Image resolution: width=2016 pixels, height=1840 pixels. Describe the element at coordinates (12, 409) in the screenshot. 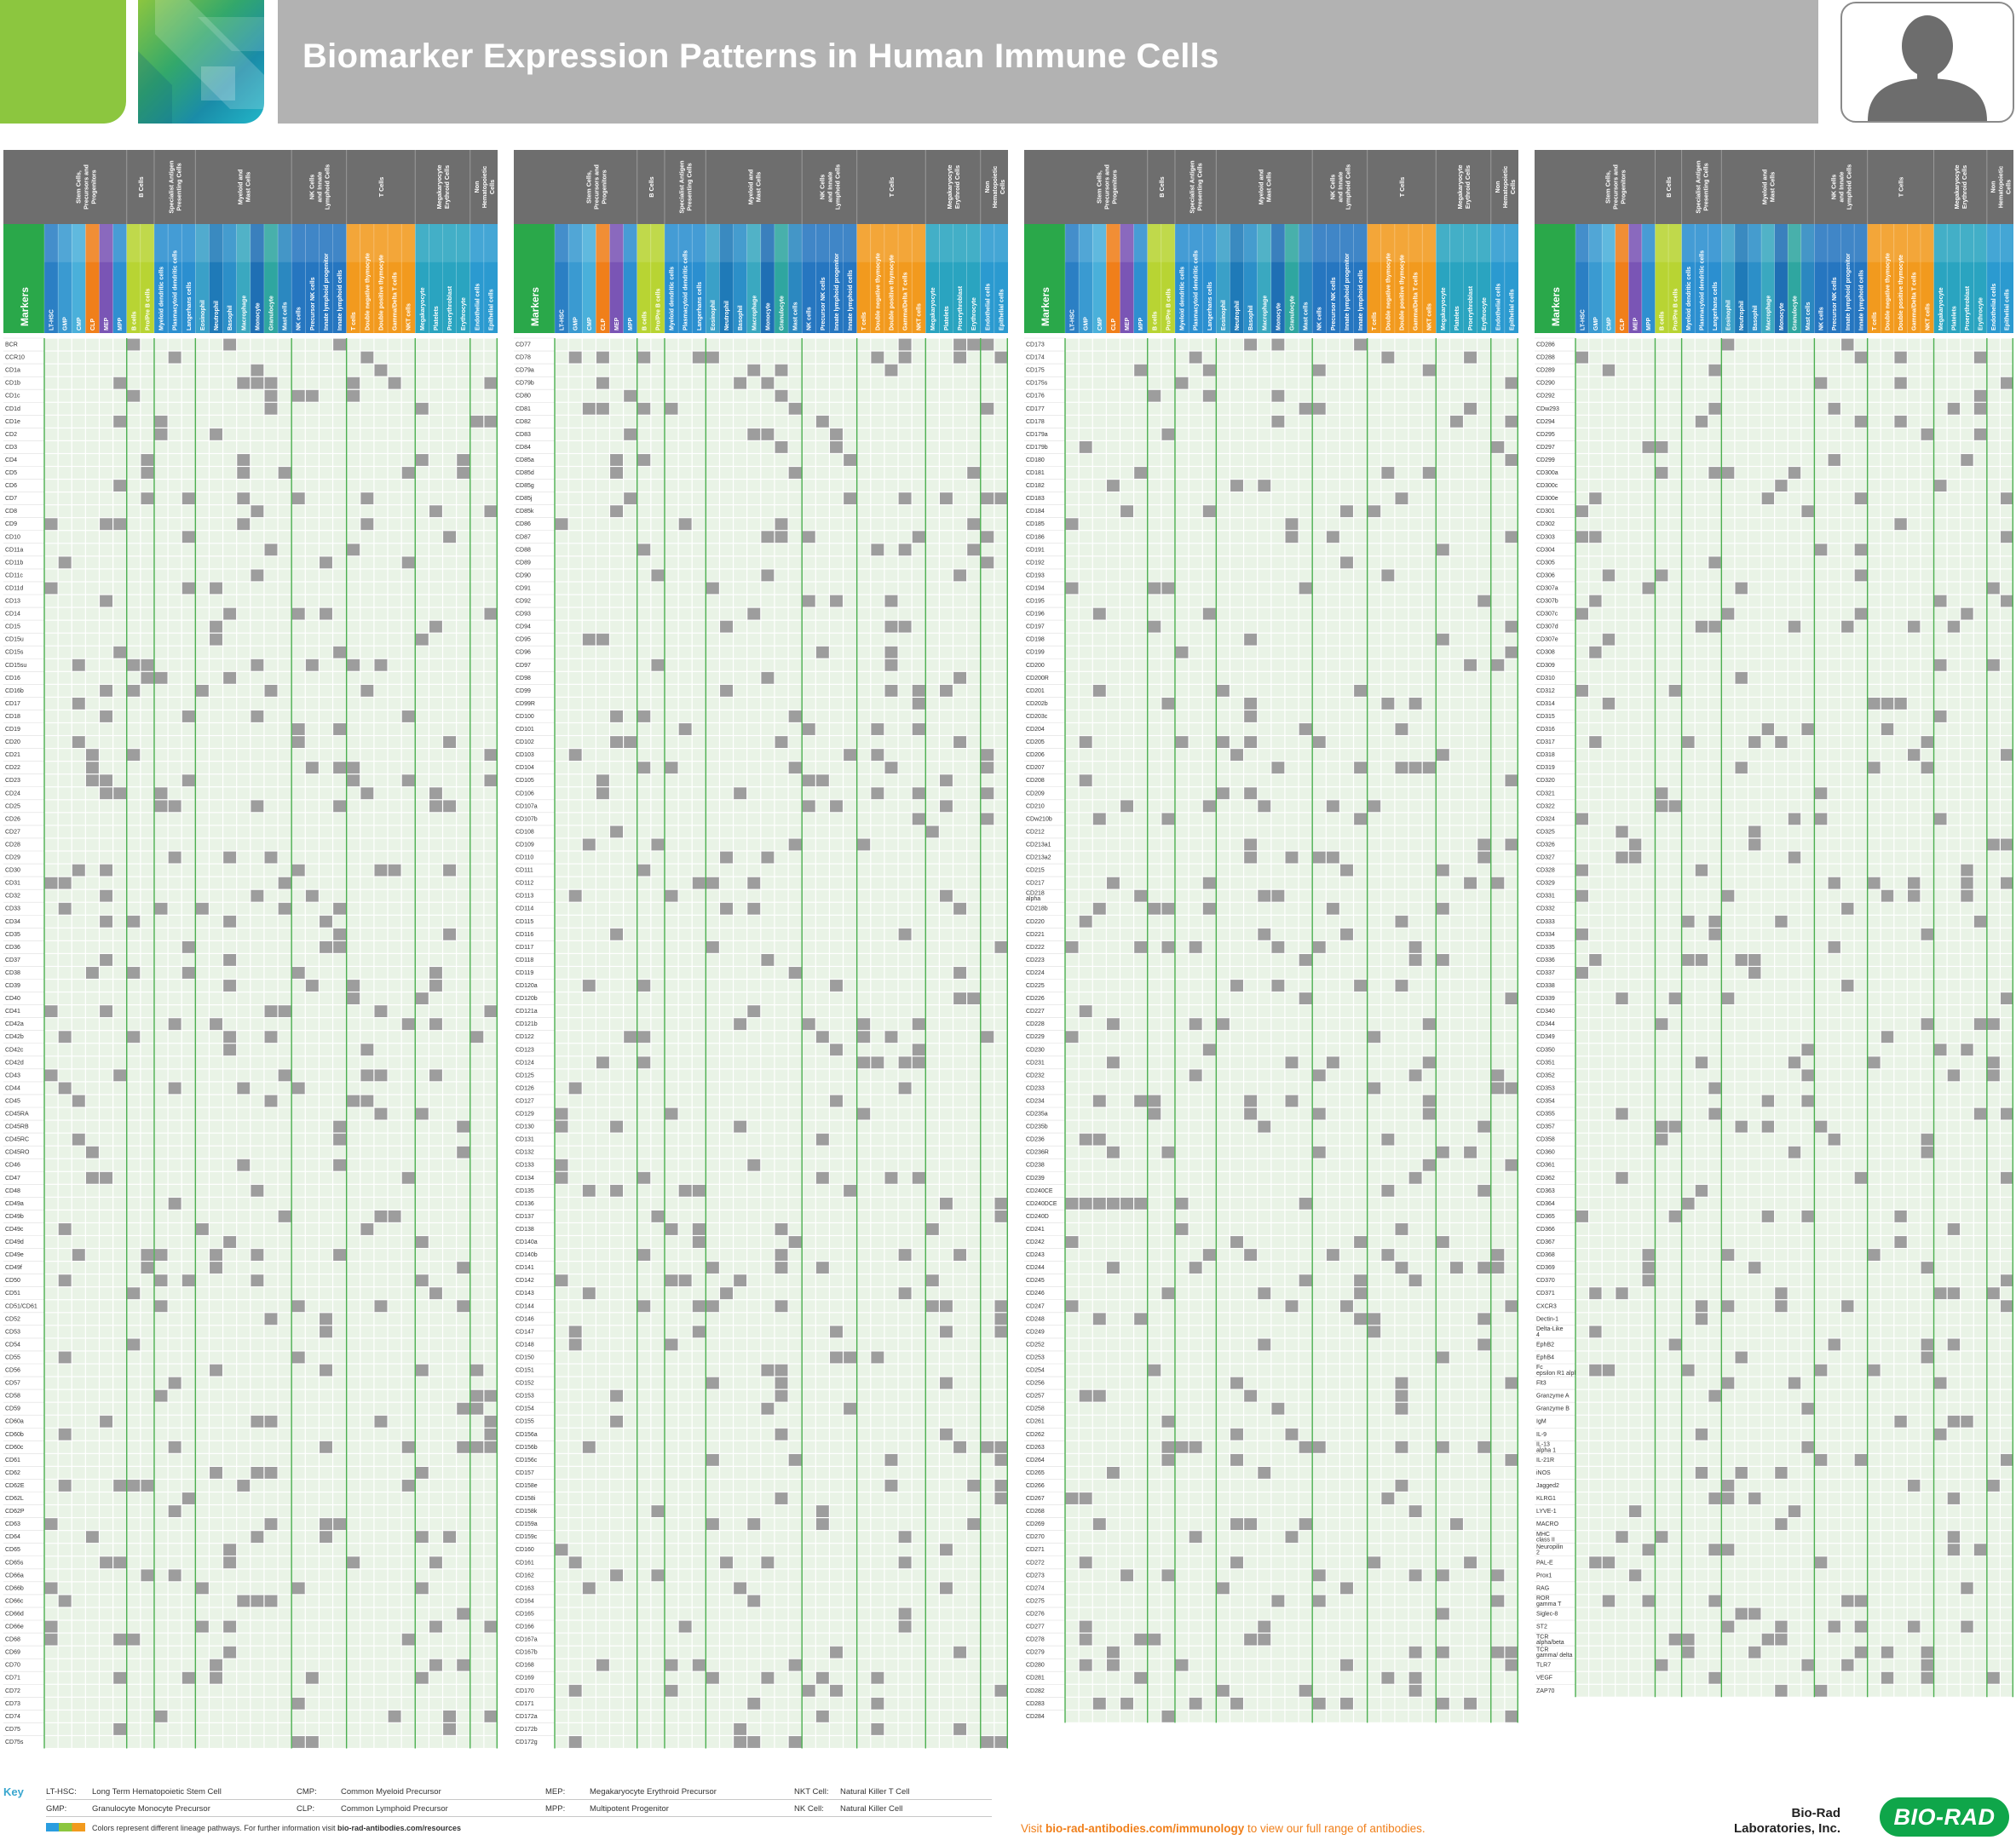

I see `marker-label: CD1d` at that location.